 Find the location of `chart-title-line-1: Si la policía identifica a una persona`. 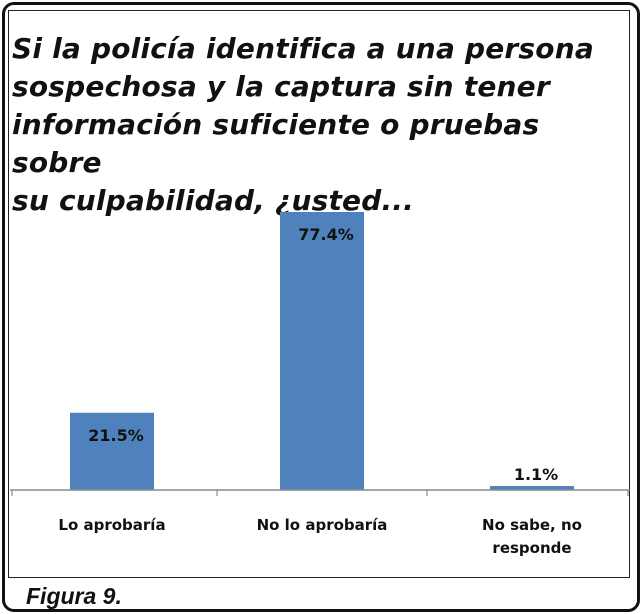

chart-title-line-1: Si la policía identifica a una persona is located at coordinates (303, 48).